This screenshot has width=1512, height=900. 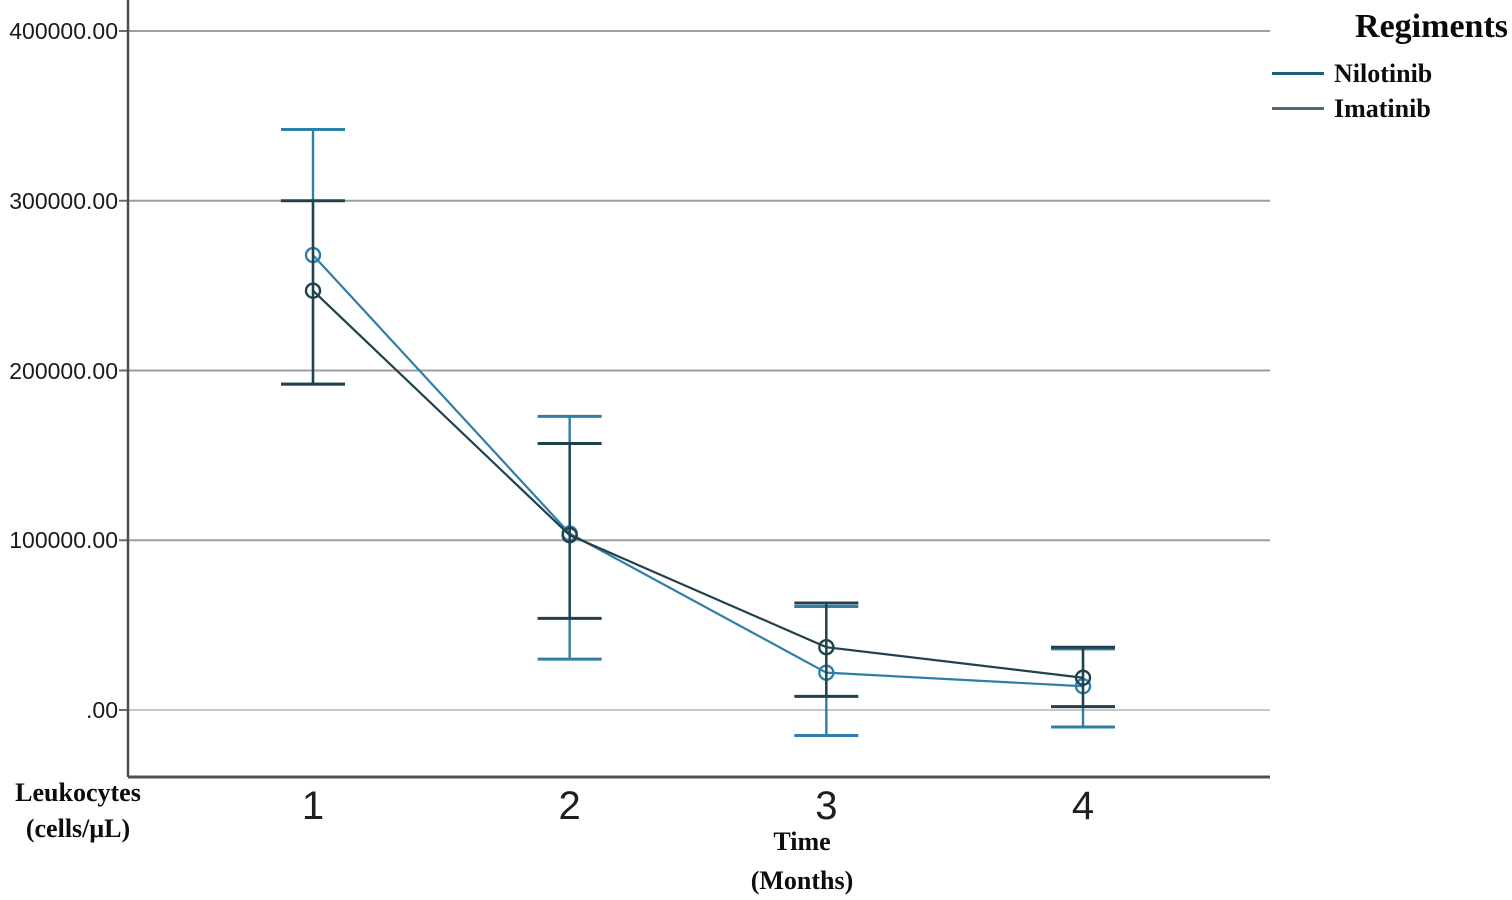 What do you see at coordinates (1083, 806) in the screenshot?
I see `x-tick-label: 4` at bounding box center [1083, 806].